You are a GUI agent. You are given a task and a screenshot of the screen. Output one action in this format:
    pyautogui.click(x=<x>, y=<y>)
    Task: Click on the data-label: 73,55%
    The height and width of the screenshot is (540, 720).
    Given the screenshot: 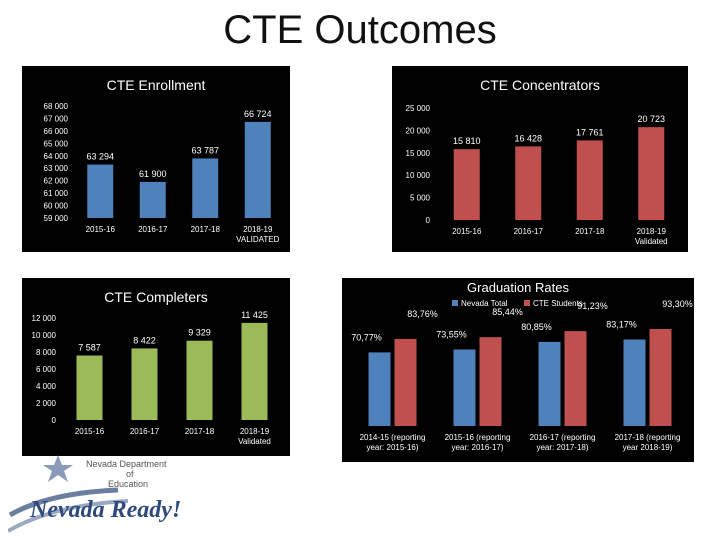 What is the action you would take?
    pyautogui.click(x=451, y=335)
    